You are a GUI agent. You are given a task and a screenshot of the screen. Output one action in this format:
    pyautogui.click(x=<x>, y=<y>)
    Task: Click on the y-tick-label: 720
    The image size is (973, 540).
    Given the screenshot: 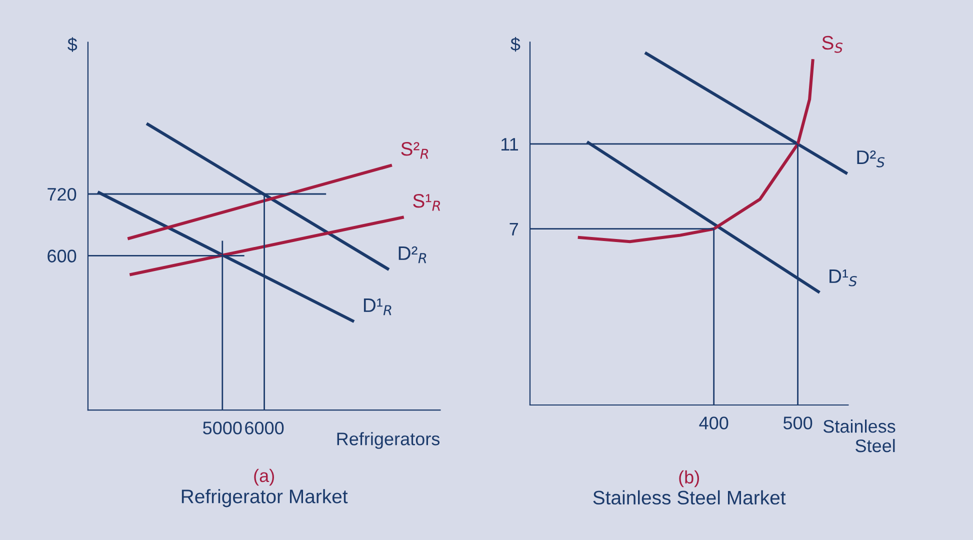 What is the action you would take?
    pyautogui.click(x=62, y=194)
    